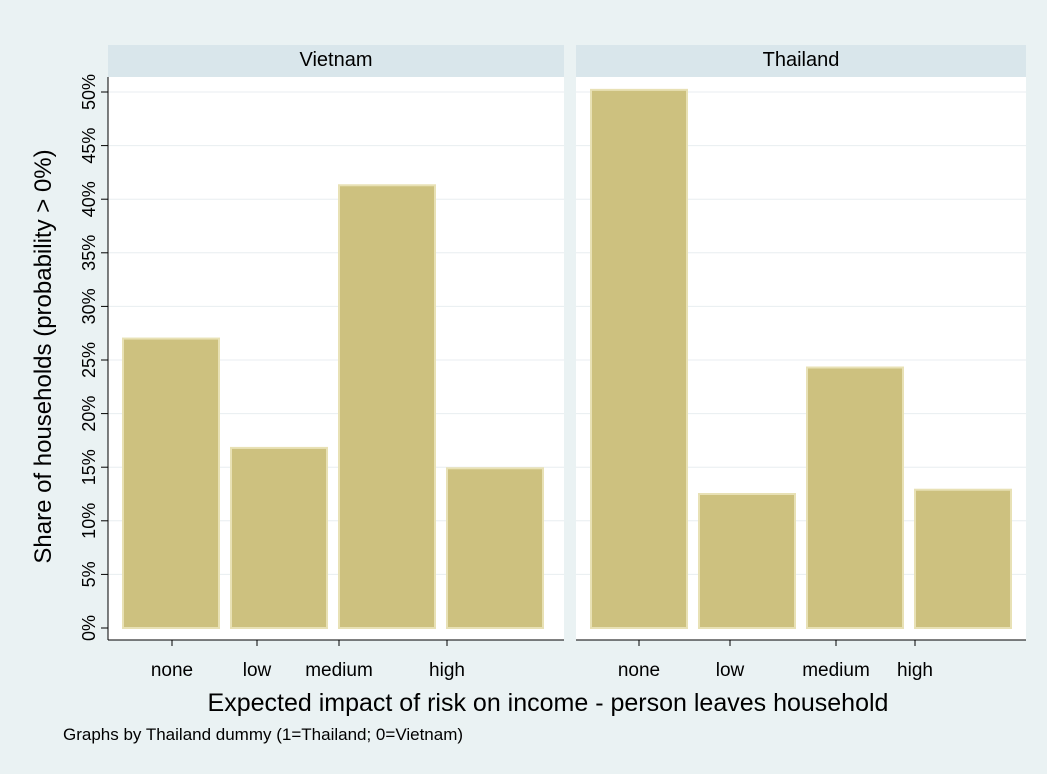 The image size is (1047, 774). What do you see at coordinates (387, 406) in the screenshot?
I see `bar-vietnam-medium` at bounding box center [387, 406].